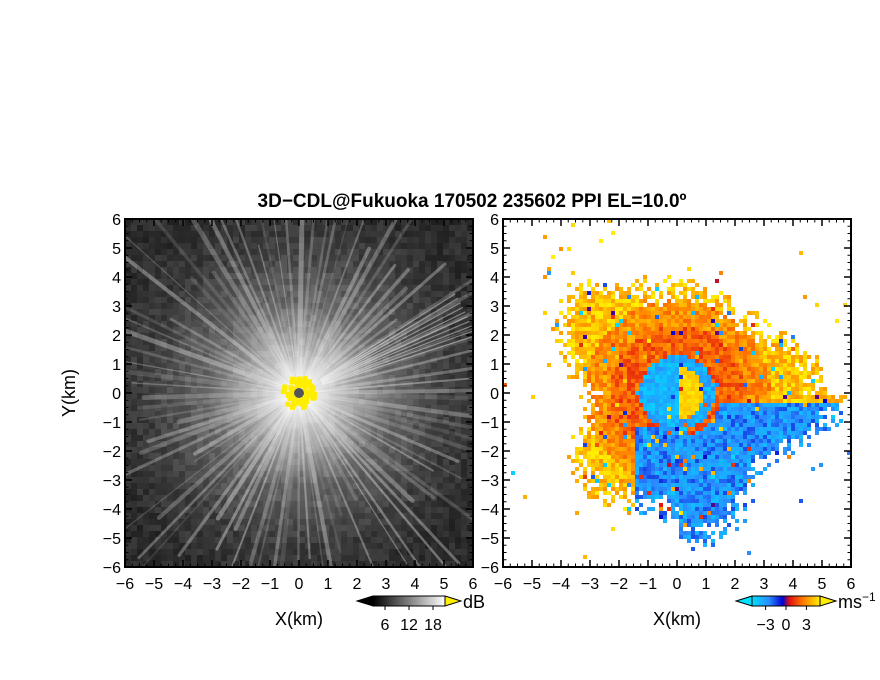 Image resolution: width=880 pixels, height=680 pixels. I want to click on x-tick-label: −4, so click(183, 584).